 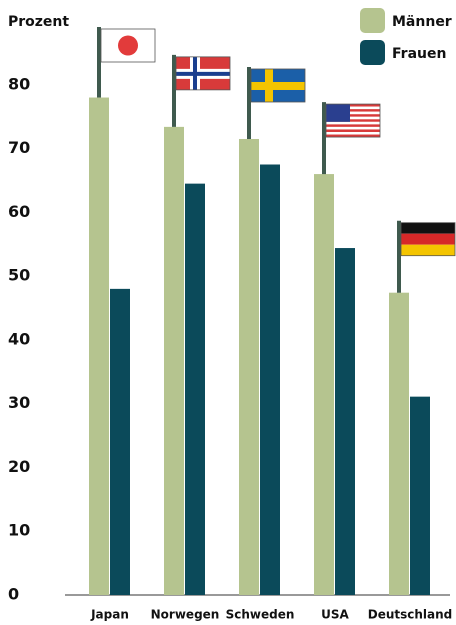 I want to click on y-tick-label: 70, so click(x=19, y=147).